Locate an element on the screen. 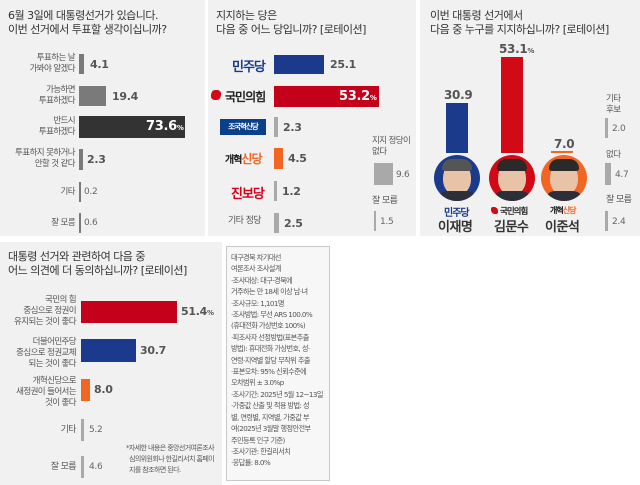 The height and width of the screenshot is (485, 640). survey-line: 연령·지역별 할당 무작위 추출 is located at coordinates (270, 360).